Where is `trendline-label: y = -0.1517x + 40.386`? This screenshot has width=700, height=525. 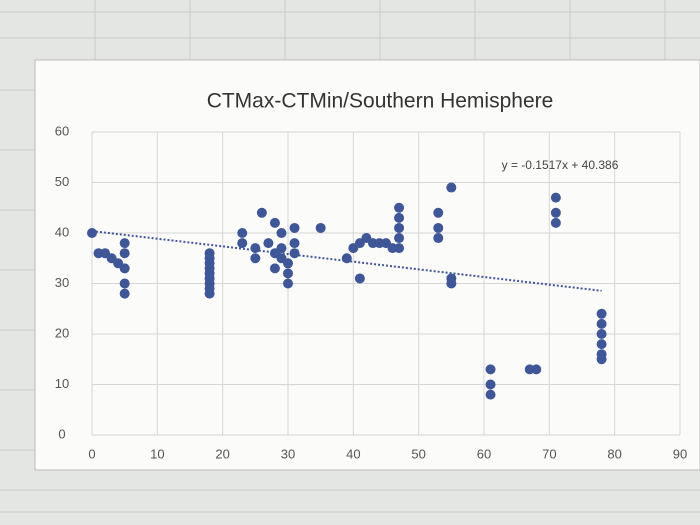 trendline-label: y = -0.1517x + 40.386 is located at coordinates (560, 165).